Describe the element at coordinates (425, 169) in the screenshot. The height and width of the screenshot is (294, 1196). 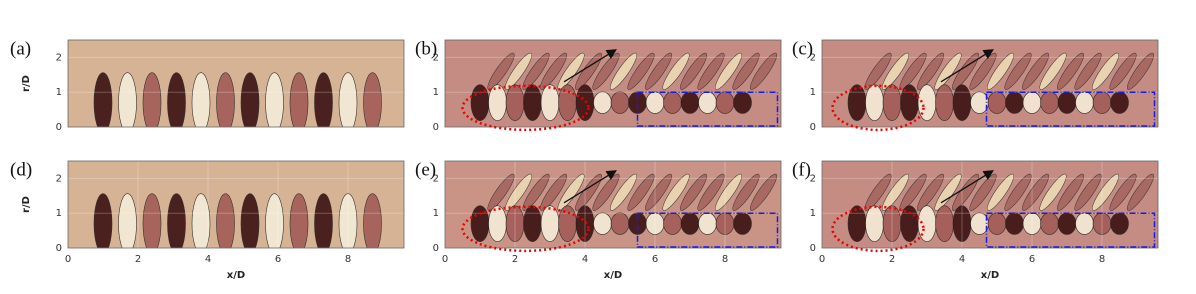
I see `panel-label: (e)` at that location.